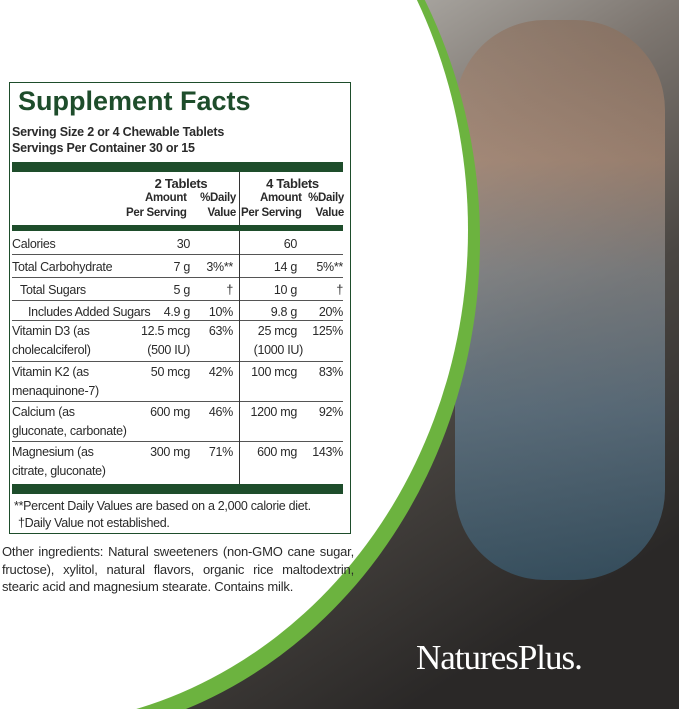 The height and width of the screenshot is (709, 679). Describe the element at coordinates (51, 350) in the screenshot. I see `nutrient-name-cont: cholecalciferol)` at that location.